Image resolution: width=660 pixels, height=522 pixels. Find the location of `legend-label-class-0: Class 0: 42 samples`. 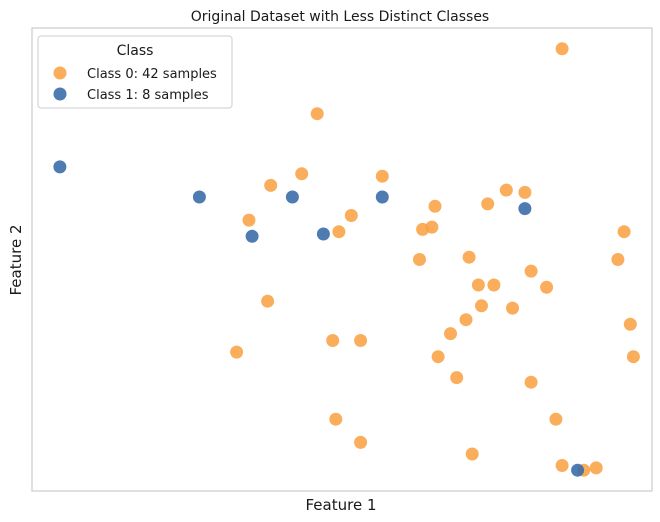

legend-label-class-0: Class 0: 42 samples is located at coordinates (152, 74).